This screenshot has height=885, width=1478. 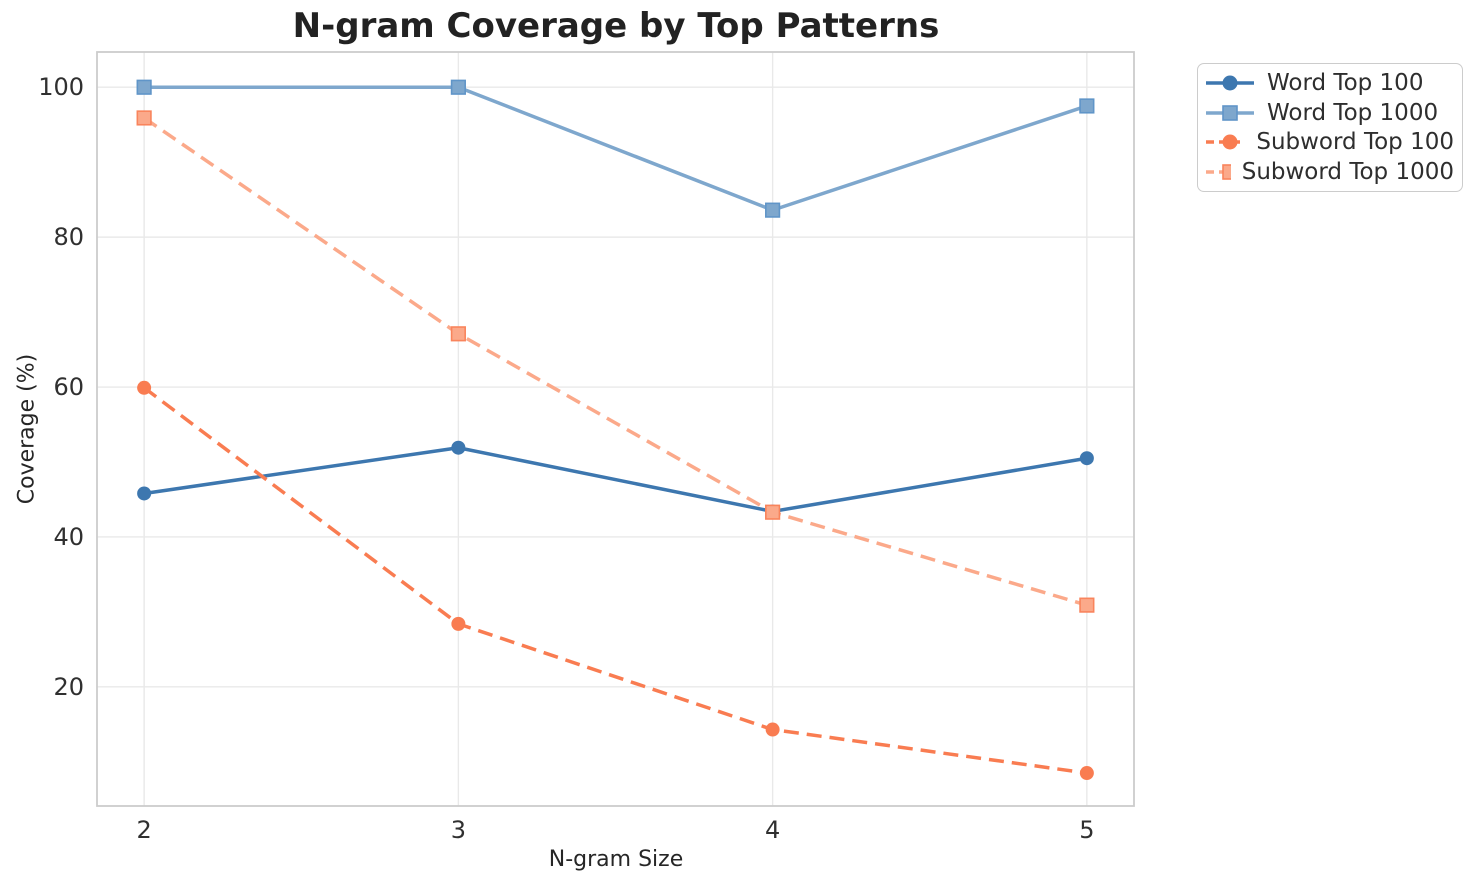 What do you see at coordinates (144, 830) in the screenshot?
I see `x-tick-label-2: 2` at bounding box center [144, 830].